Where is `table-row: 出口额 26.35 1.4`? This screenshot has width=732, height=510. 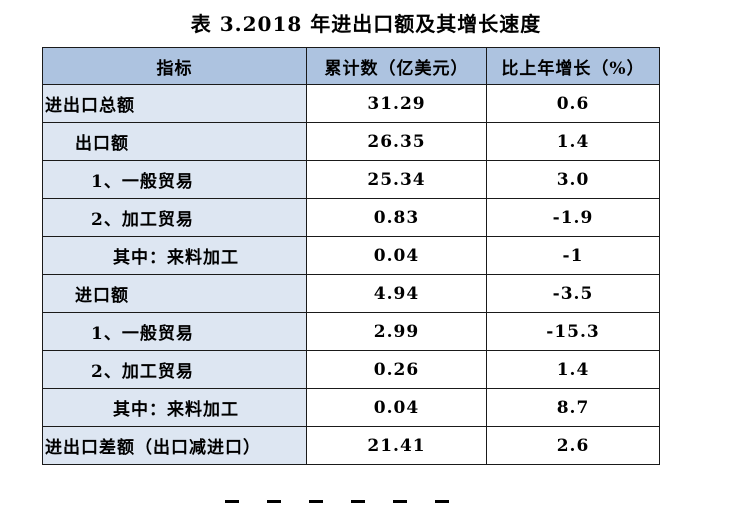 table-row: 出口额 26.35 1.4 is located at coordinates (351, 141).